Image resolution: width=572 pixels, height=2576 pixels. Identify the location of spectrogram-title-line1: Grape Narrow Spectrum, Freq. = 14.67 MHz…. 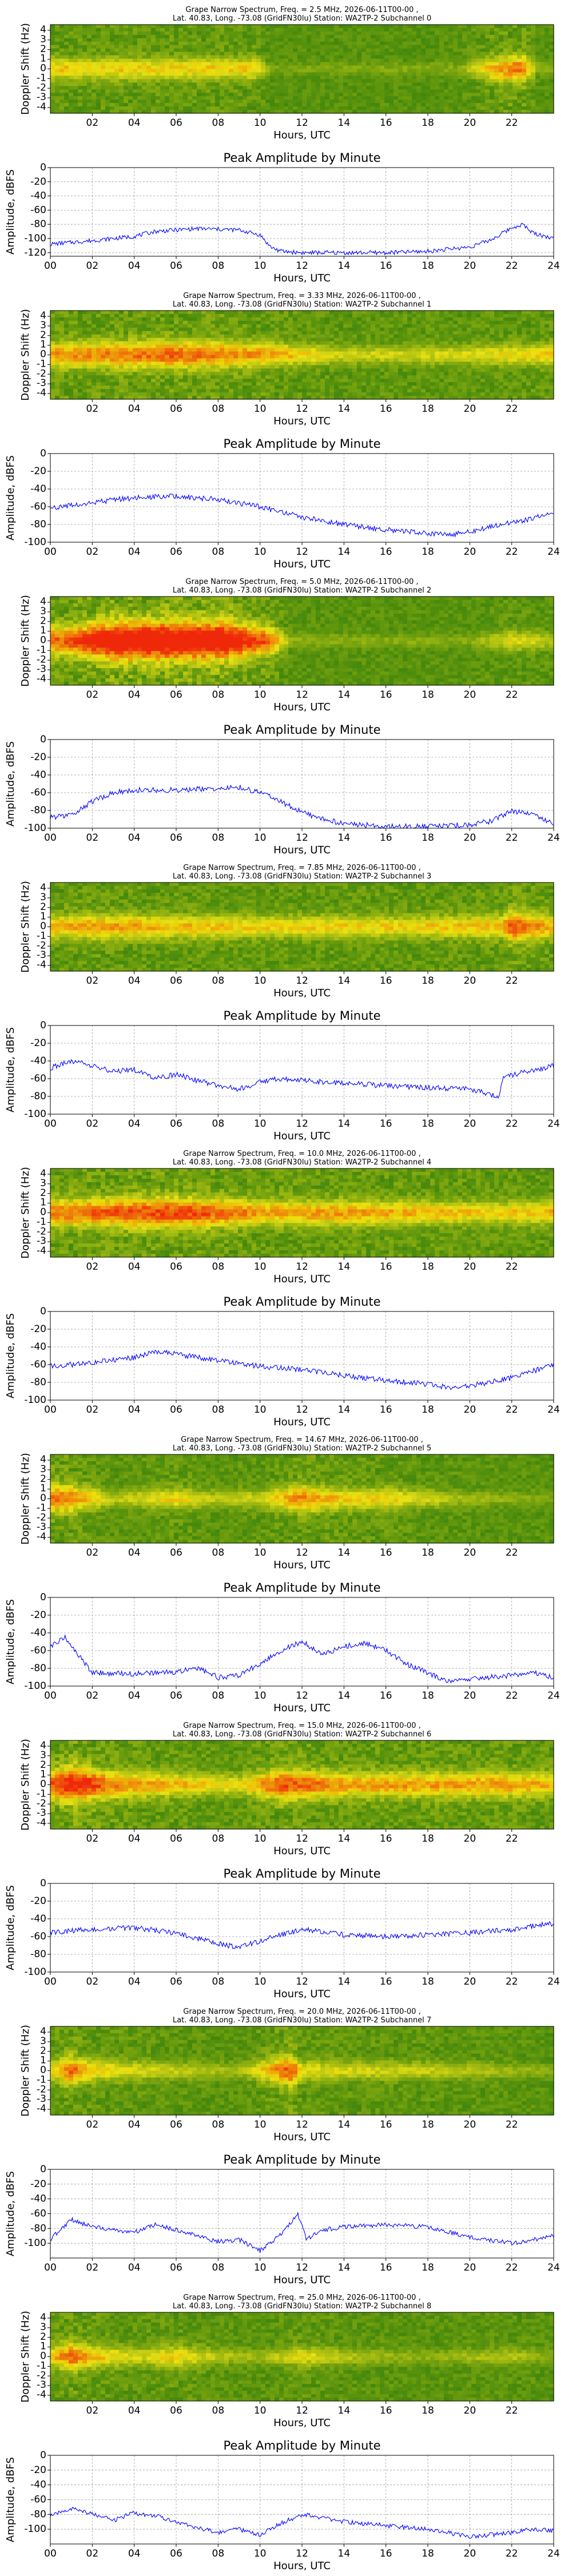
(302, 1440).